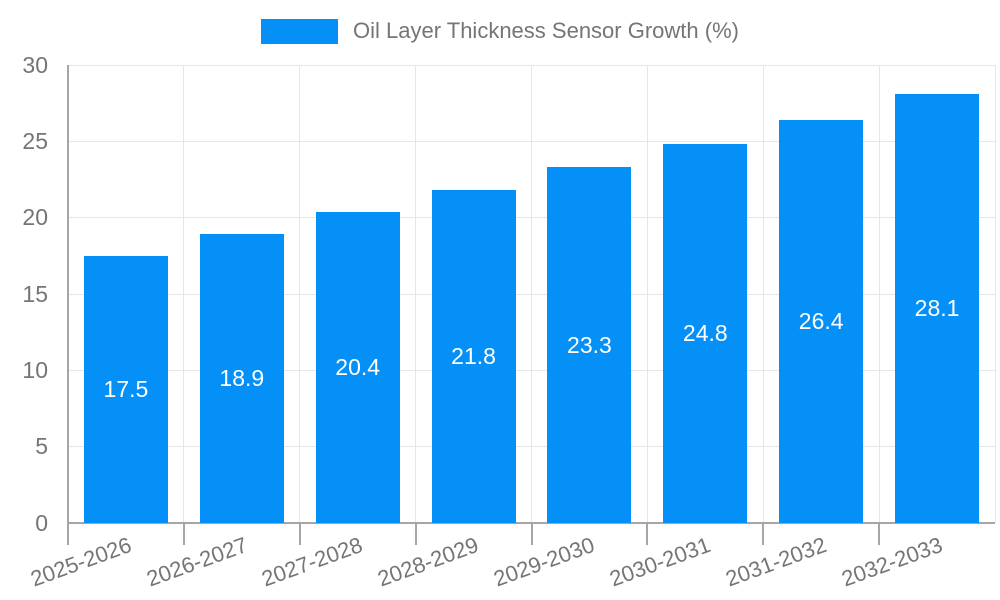 The image size is (1000, 600). Describe the element at coordinates (544, 562) in the screenshot. I see `x-tick-label-2029-2030: 2029-2030` at that location.